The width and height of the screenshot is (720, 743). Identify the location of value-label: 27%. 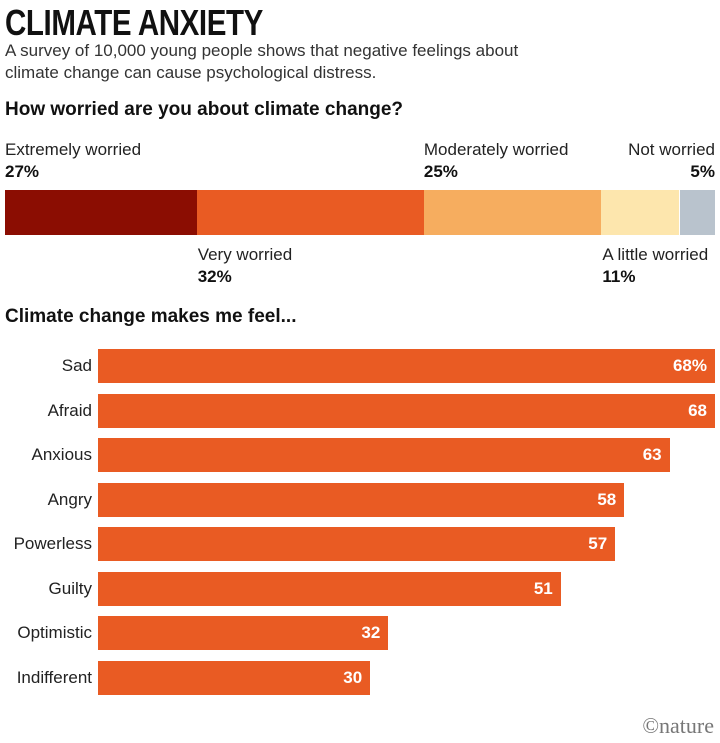
(22, 171).